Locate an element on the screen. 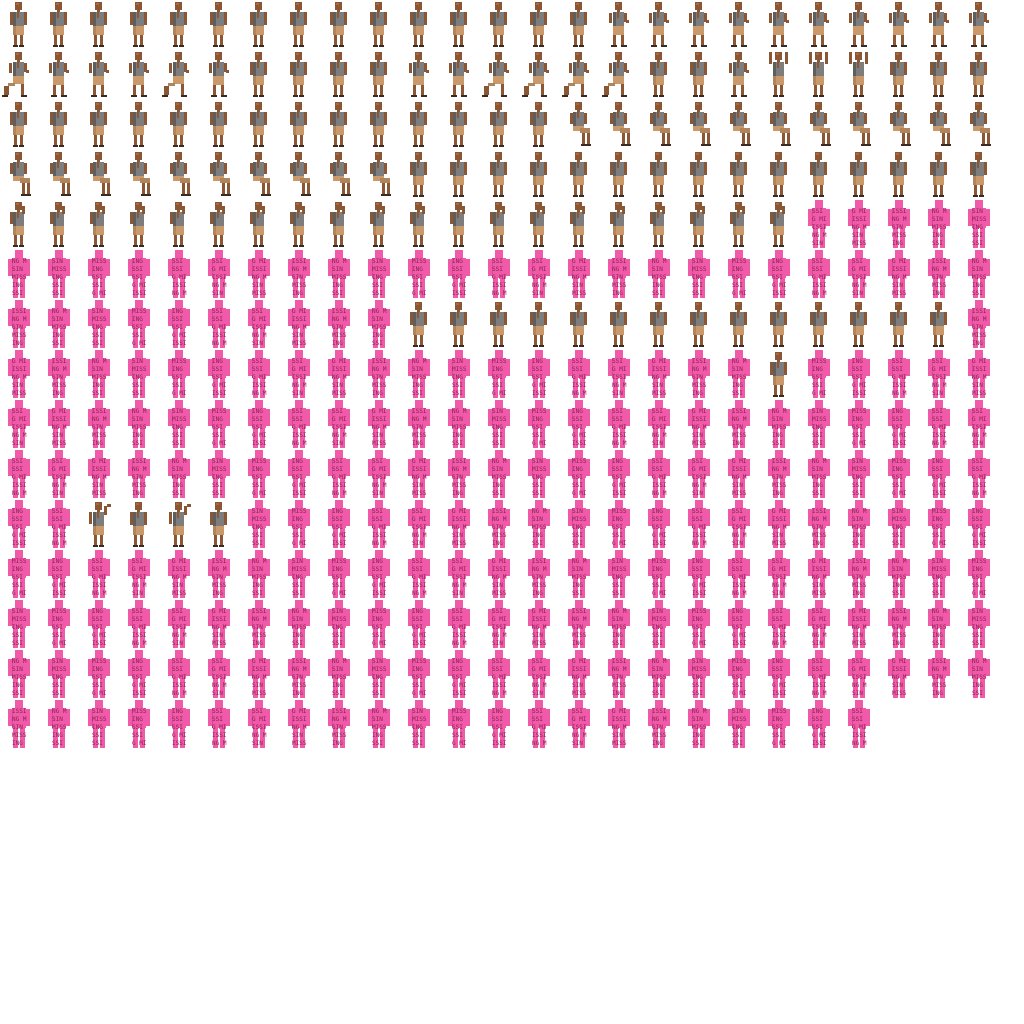 The height and width of the screenshot is (1024, 1024). missing-texture-frame: SIN MISS ING SSI SSI is located at coordinates (820, 425).